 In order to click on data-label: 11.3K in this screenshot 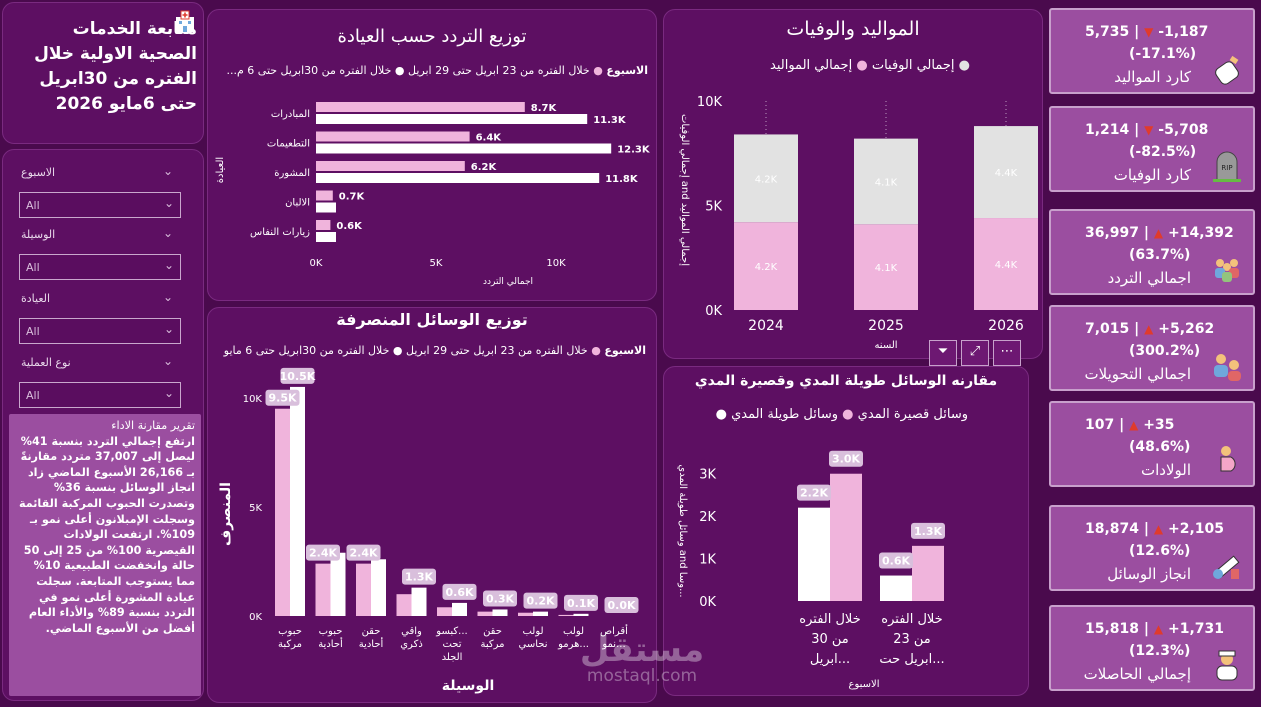, I will do `click(610, 120)`.